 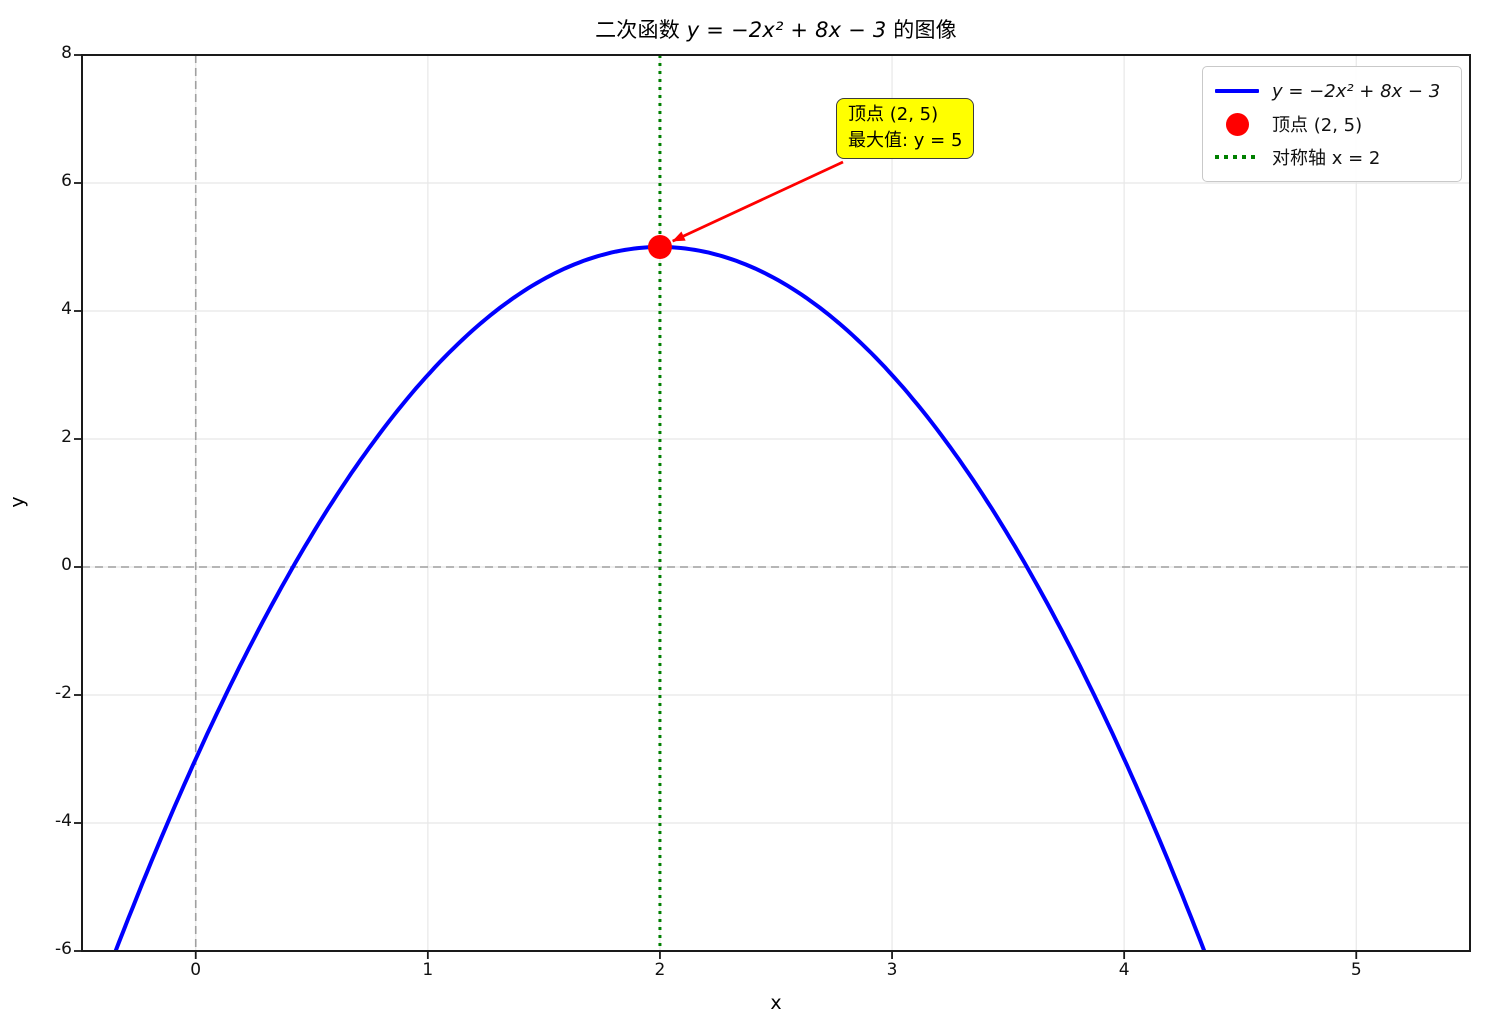 What do you see at coordinates (921, 30) in the screenshot?
I see `title-suffix: 的图像` at bounding box center [921, 30].